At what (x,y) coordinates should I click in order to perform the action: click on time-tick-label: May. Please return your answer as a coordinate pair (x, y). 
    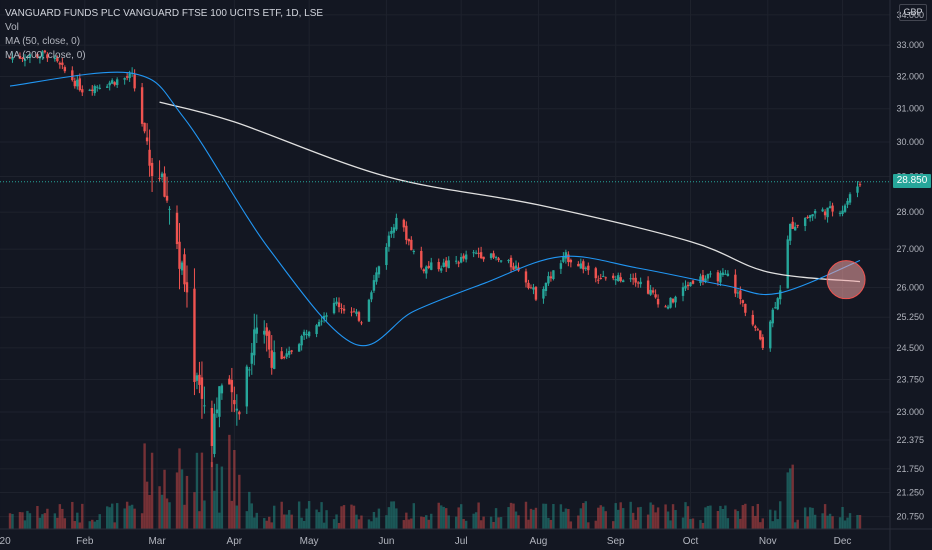
    Looking at the image, I should click on (309, 541).